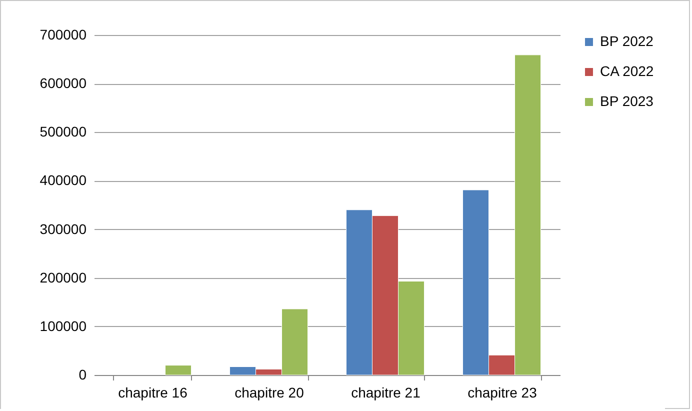  Describe the element at coordinates (63, 34) in the screenshot. I see `y-tick-label: 700000` at that location.